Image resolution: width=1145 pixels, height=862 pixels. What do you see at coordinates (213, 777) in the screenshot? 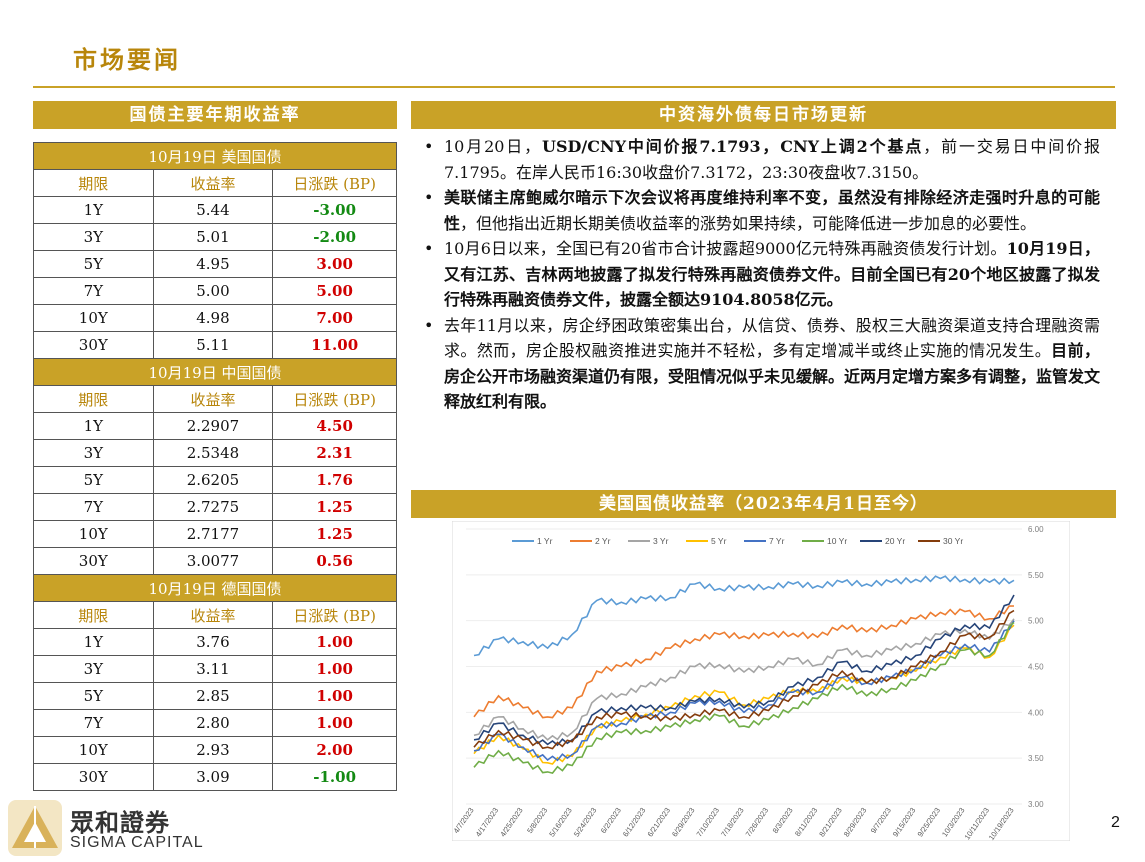
I see `yield-cell: 3.09` at bounding box center [213, 777].